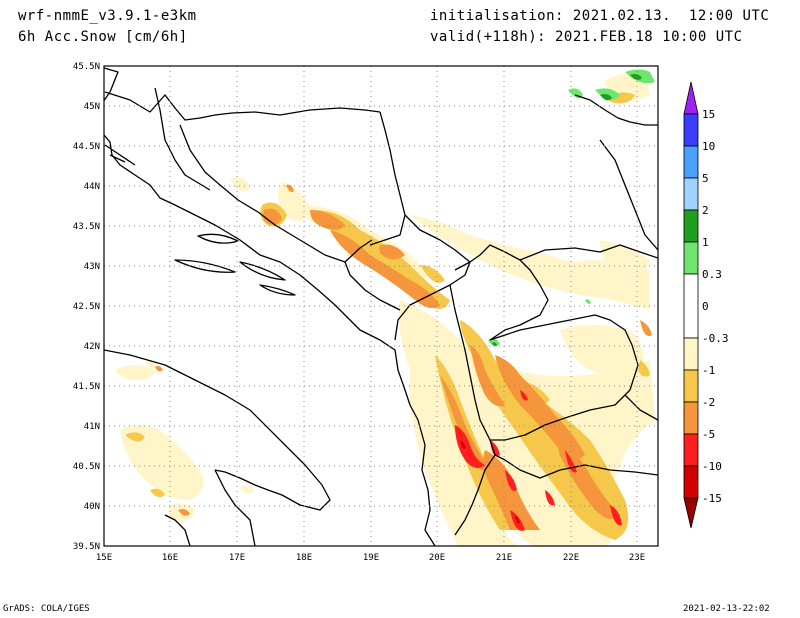  What do you see at coordinates (708, 402) in the screenshot?
I see `colorbar-label: -2` at bounding box center [708, 402].